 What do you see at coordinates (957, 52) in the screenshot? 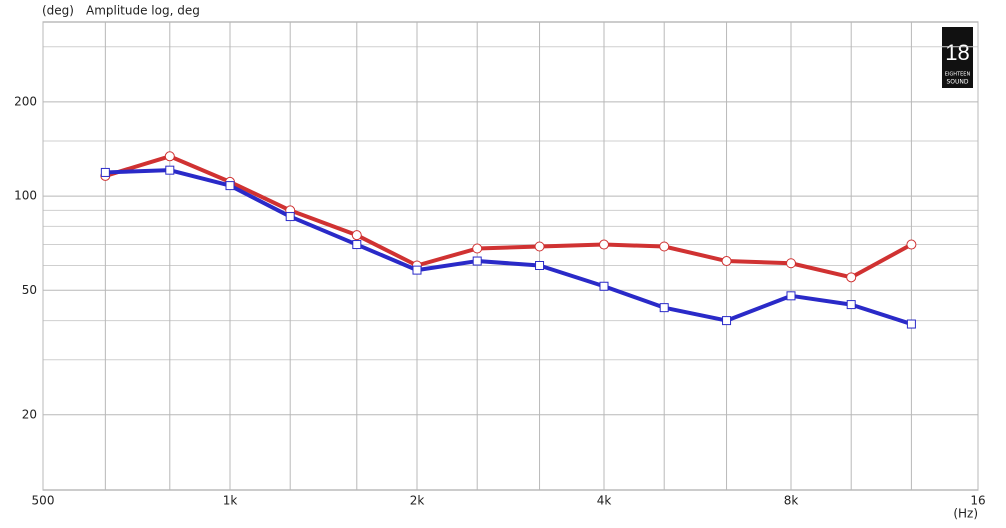
I see `logo-number: 18` at bounding box center [957, 52].